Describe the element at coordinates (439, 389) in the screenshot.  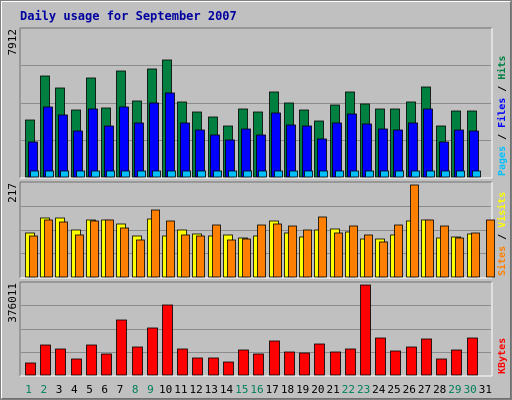
I see `x-tick-label-day-28: 28` at that location.